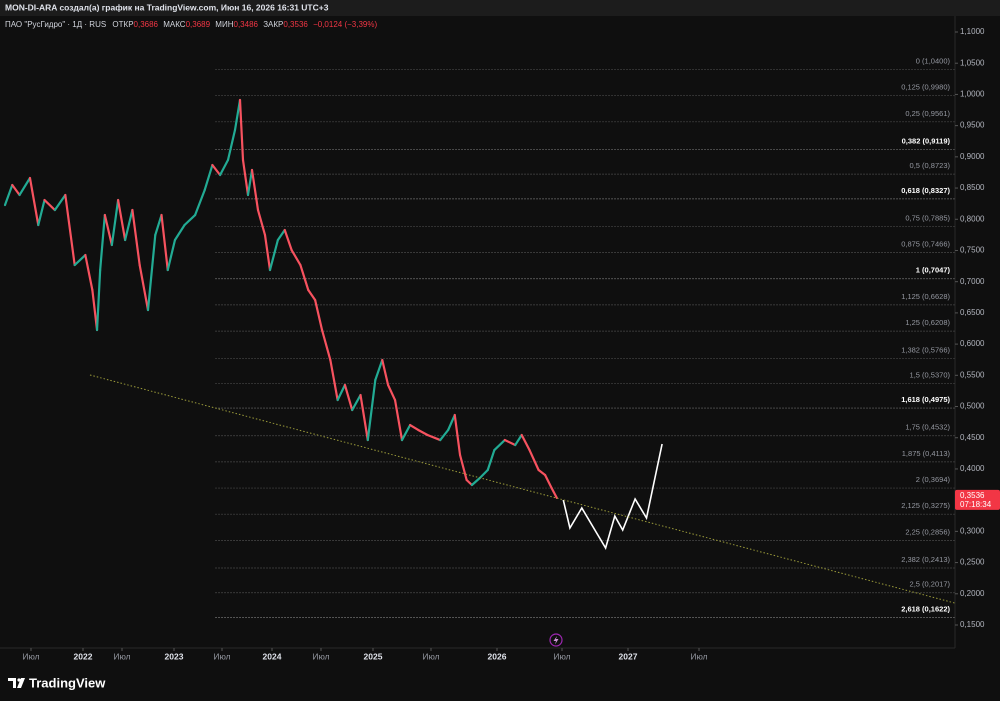 This screenshot has width=1000, height=701. I want to click on y-tick-label: 0,8500, so click(972, 187).